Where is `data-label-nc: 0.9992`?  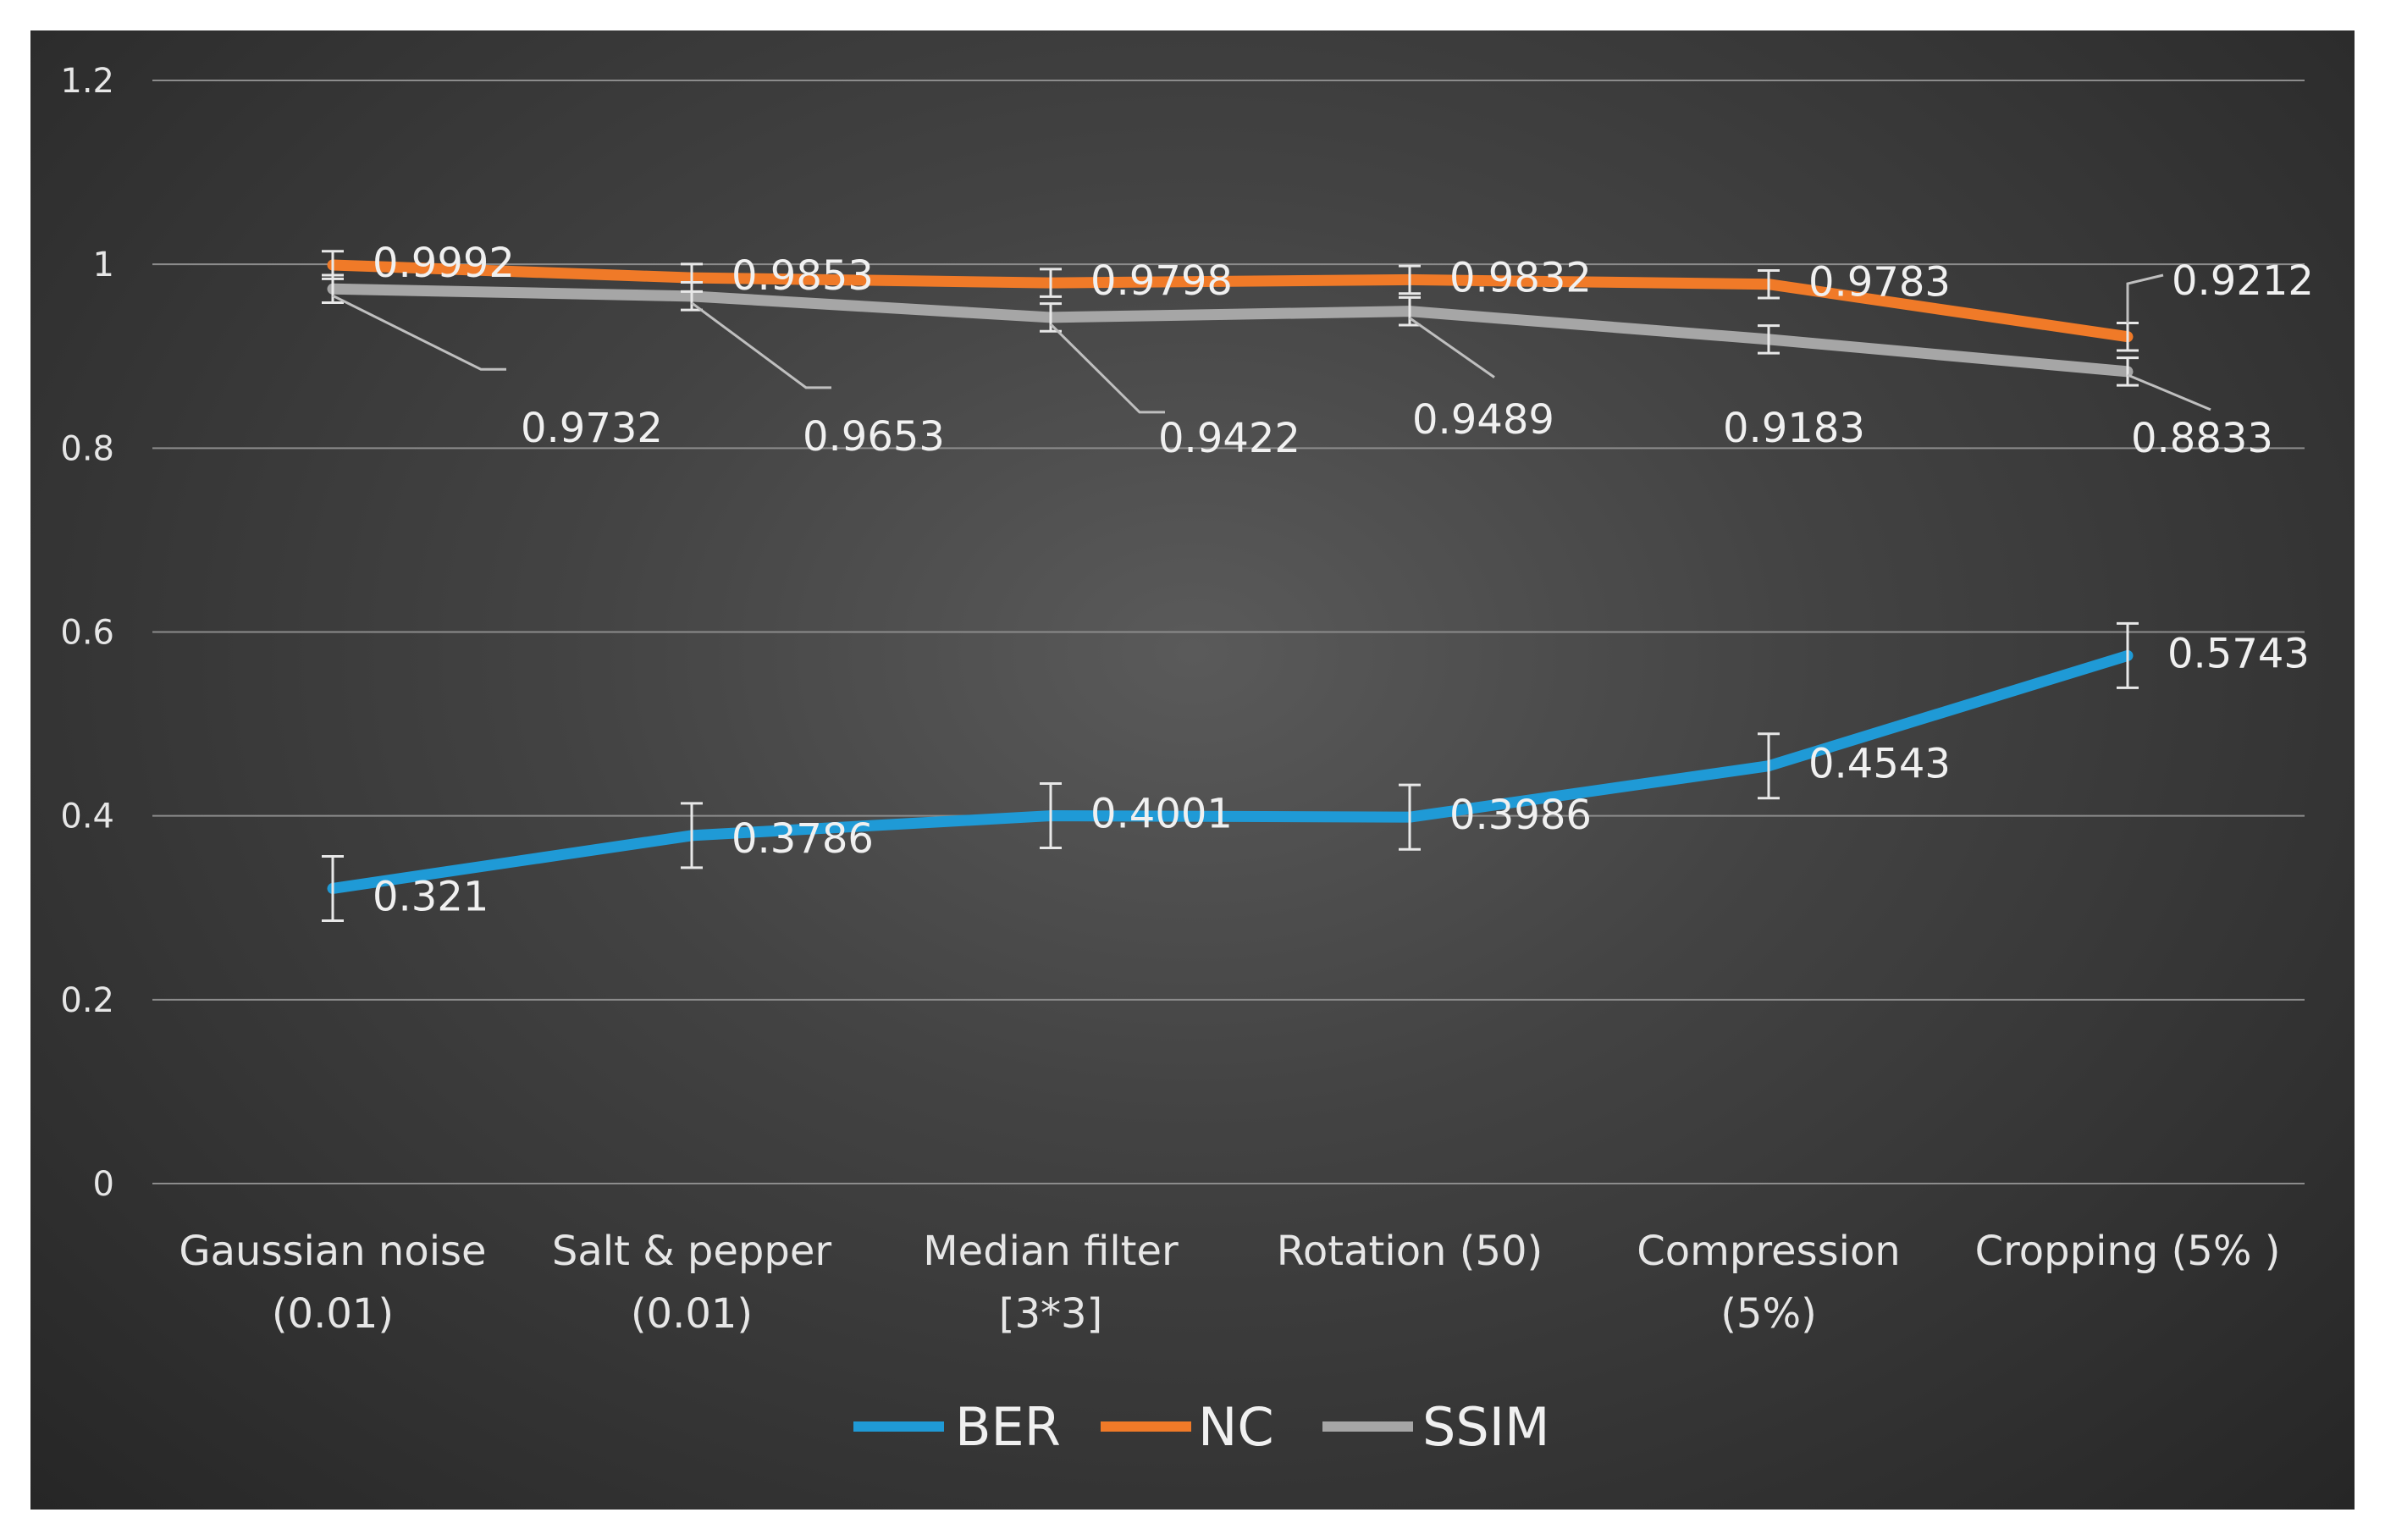 data-label-nc: 0.9992 is located at coordinates (444, 263).